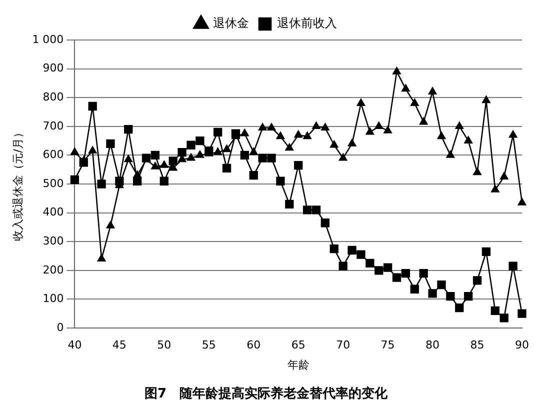  I want to click on legend-label: 退休金, so click(231, 23).